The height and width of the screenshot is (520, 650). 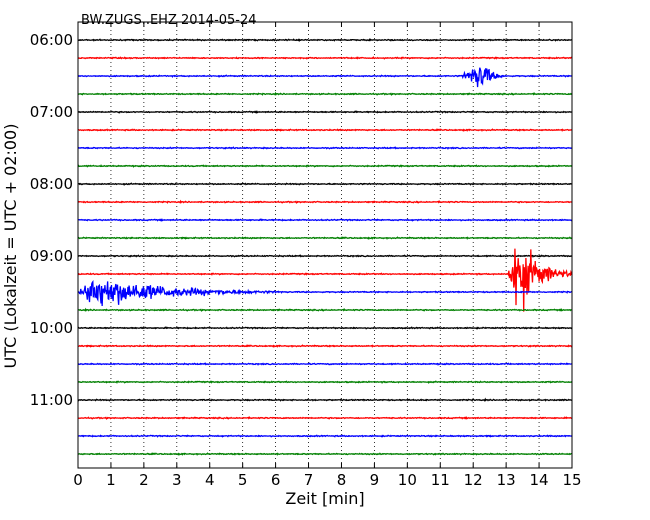 What do you see at coordinates (539, 480) in the screenshot?
I see `x-tick-label: 14` at bounding box center [539, 480].